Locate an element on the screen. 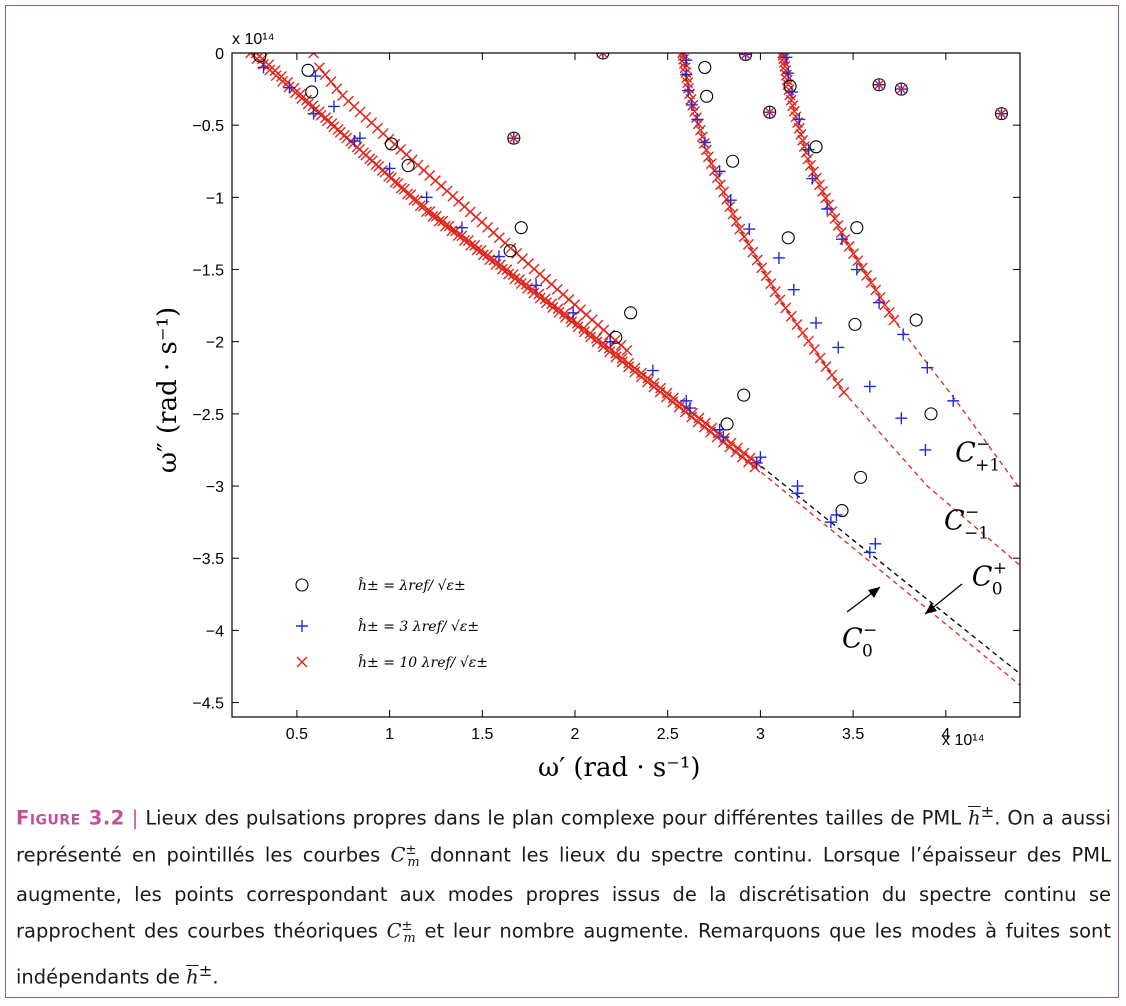 The width and height of the screenshot is (1126, 1006). y-tick-label: −4.5 is located at coordinates (208, 704).